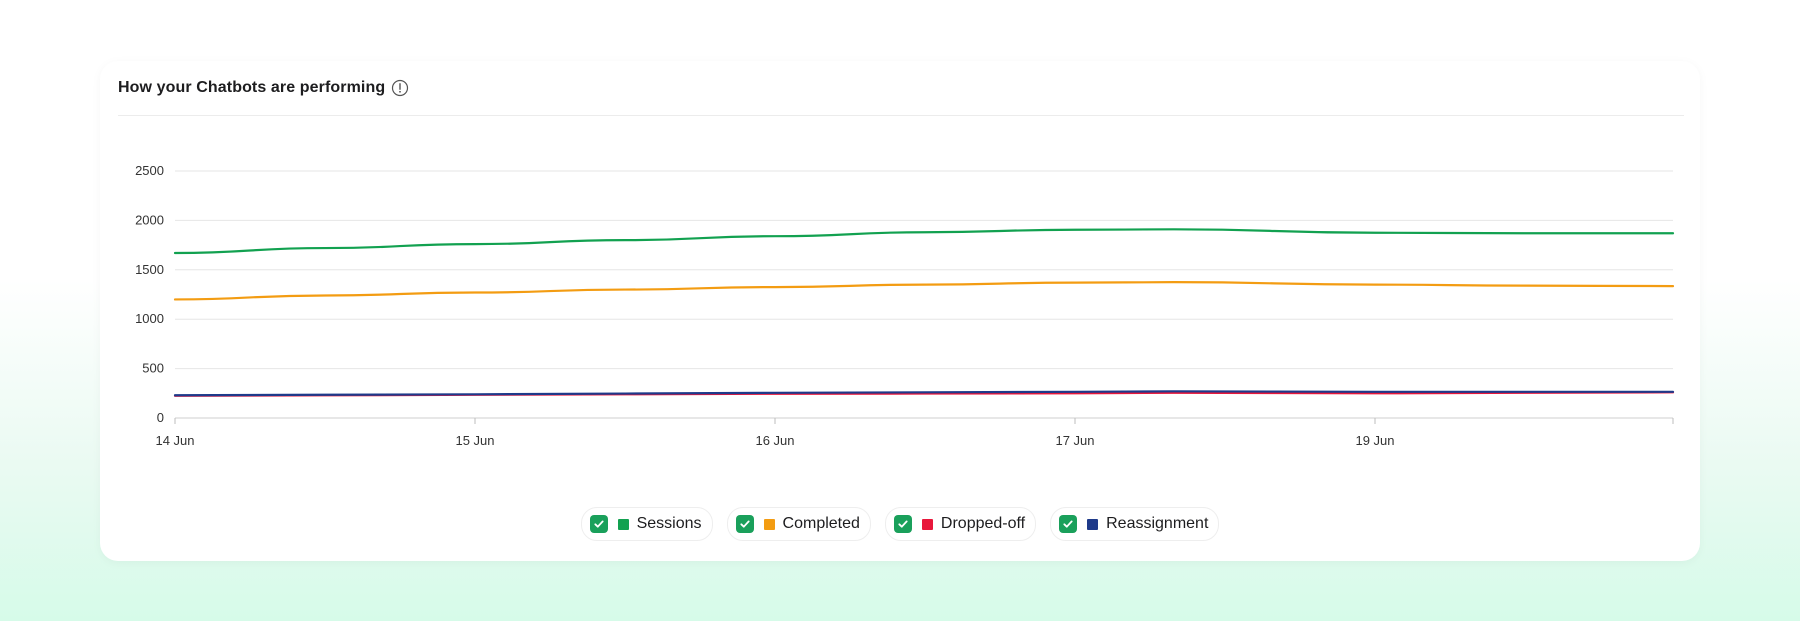 The height and width of the screenshot is (621, 1800). Describe the element at coordinates (983, 523) in the screenshot. I see `legend-label: Dropped-off` at that location.